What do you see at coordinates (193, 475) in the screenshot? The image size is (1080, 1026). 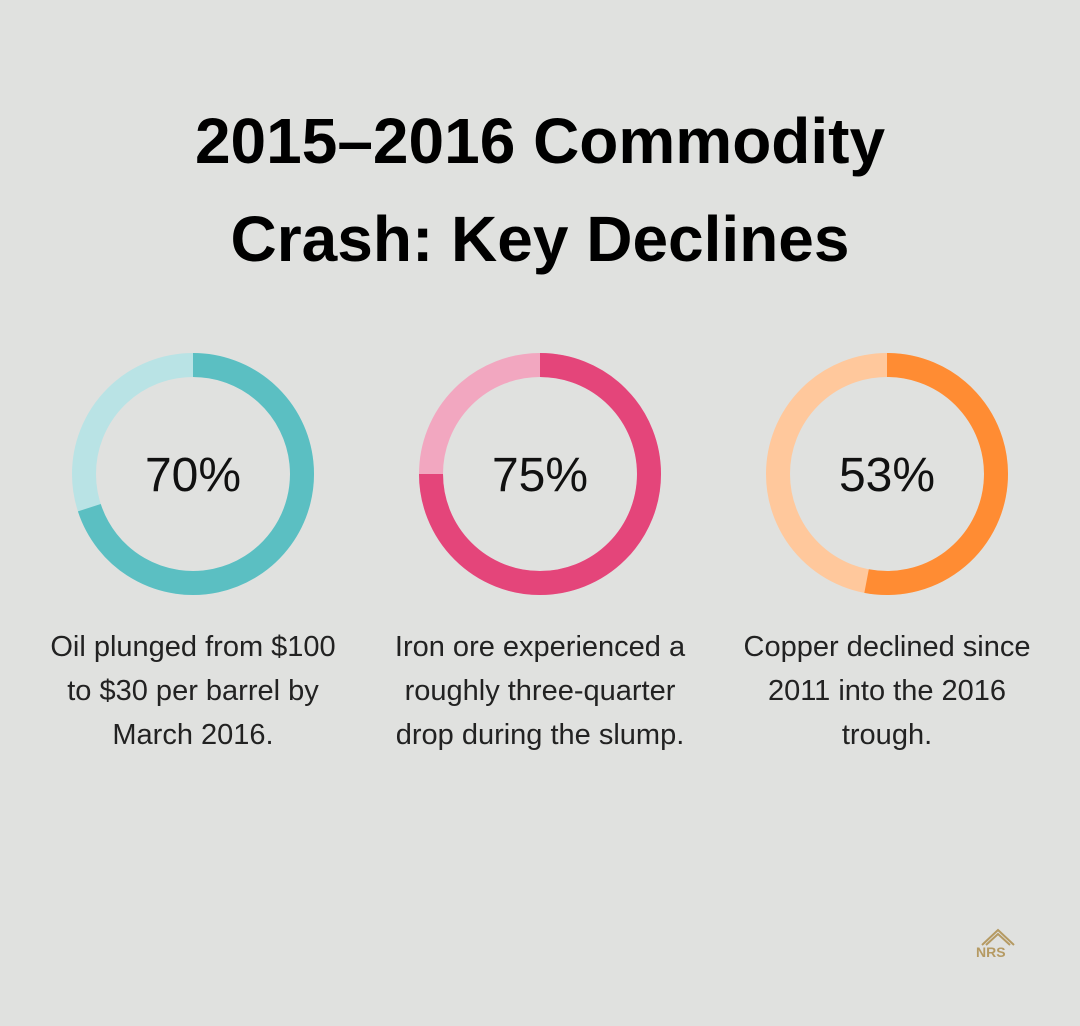 I see `value-label: 70%` at bounding box center [193, 475].